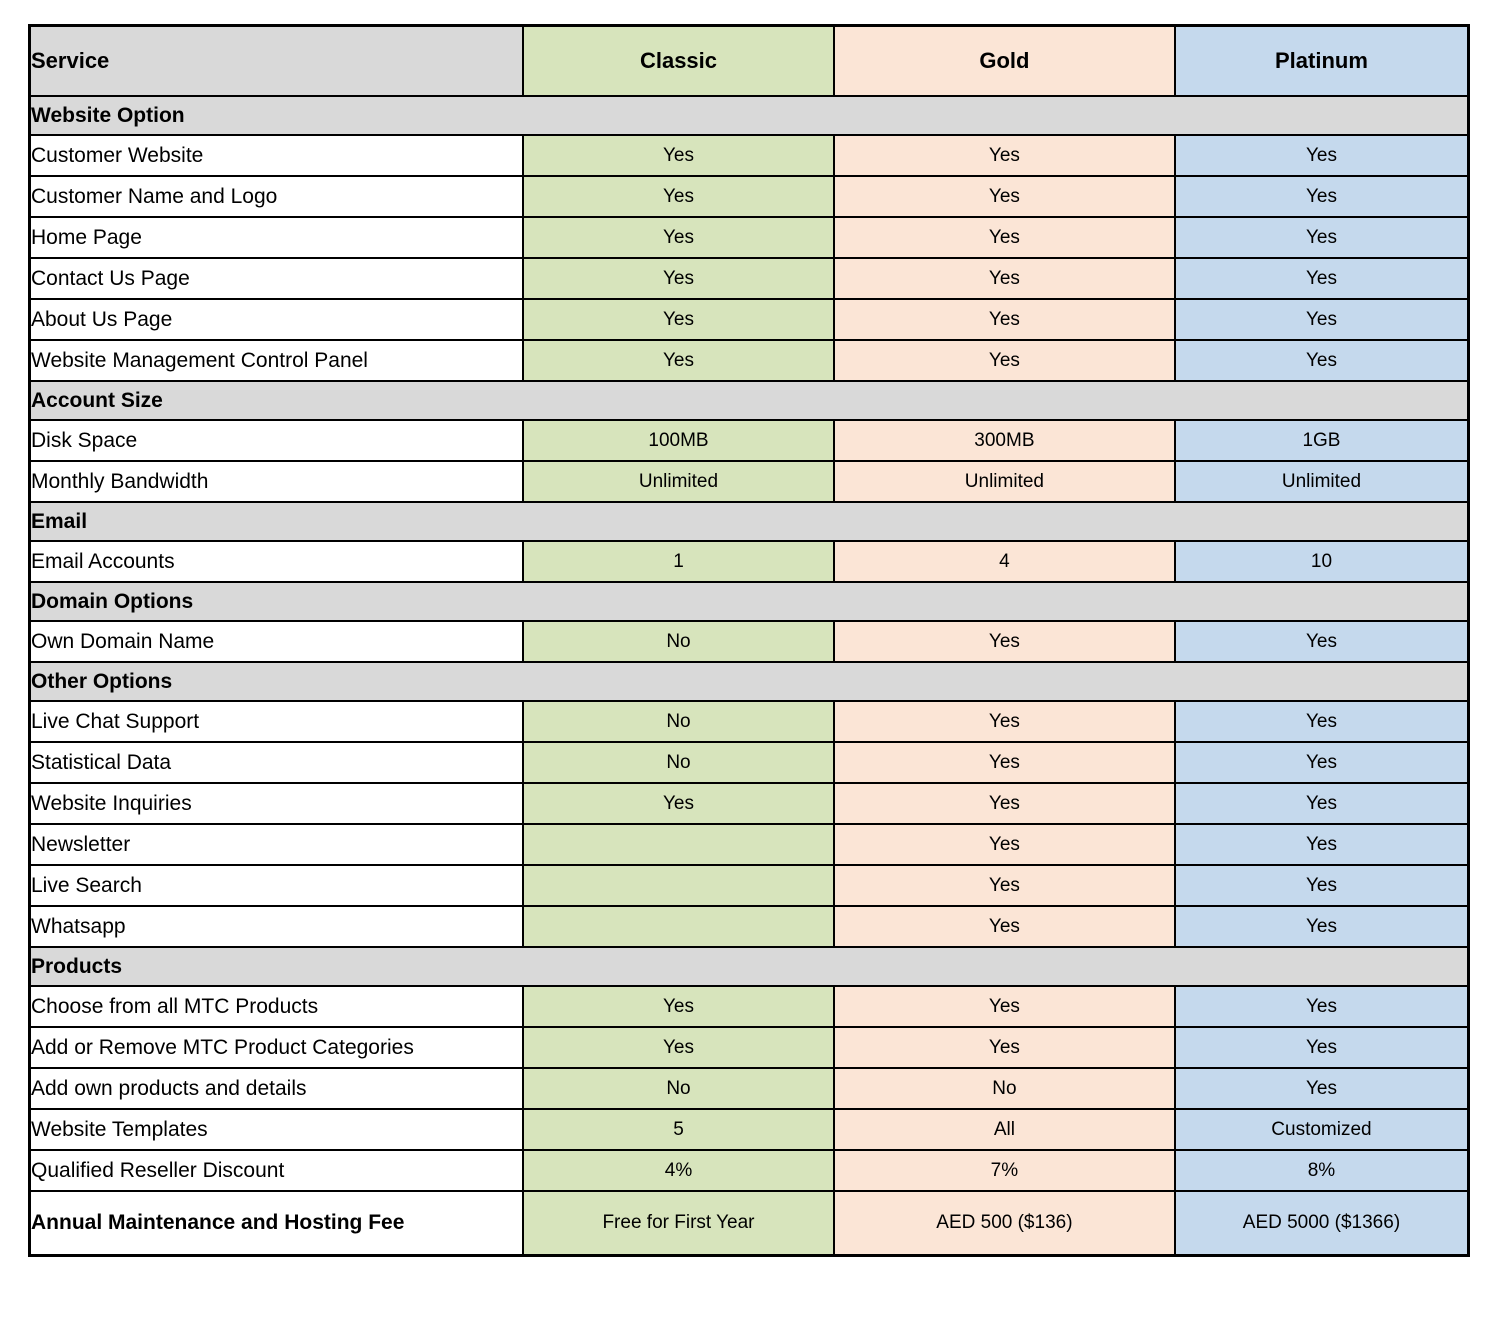 This screenshot has width=1500, height=1321. What do you see at coordinates (276, 1170) in the screenshot?
I see `row-label: Qualified Reseller Discount` at bounding box center [276, 1170].